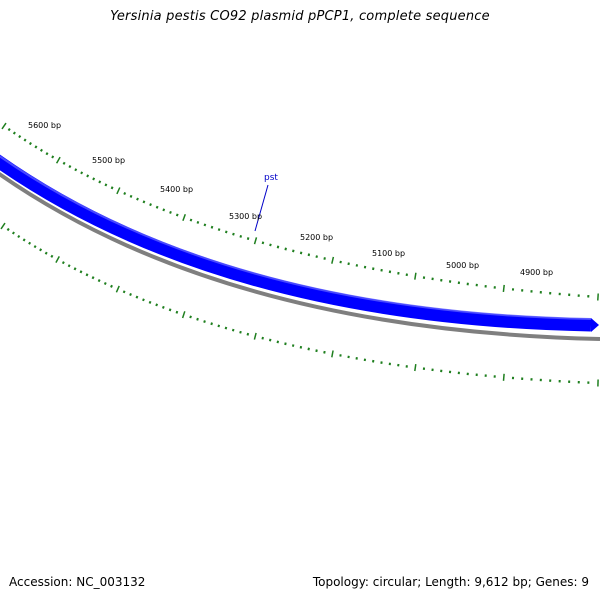  I want to click on ruler-label: 5000 bp, so click(462, 265).